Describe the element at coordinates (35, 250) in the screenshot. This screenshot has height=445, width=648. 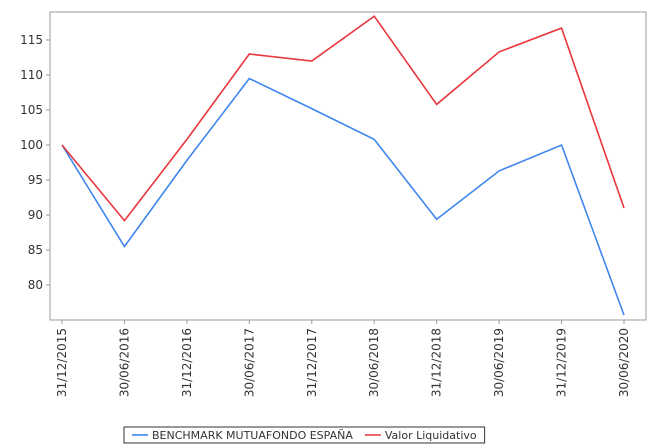
I see `y-tick-label: 85` at that location.